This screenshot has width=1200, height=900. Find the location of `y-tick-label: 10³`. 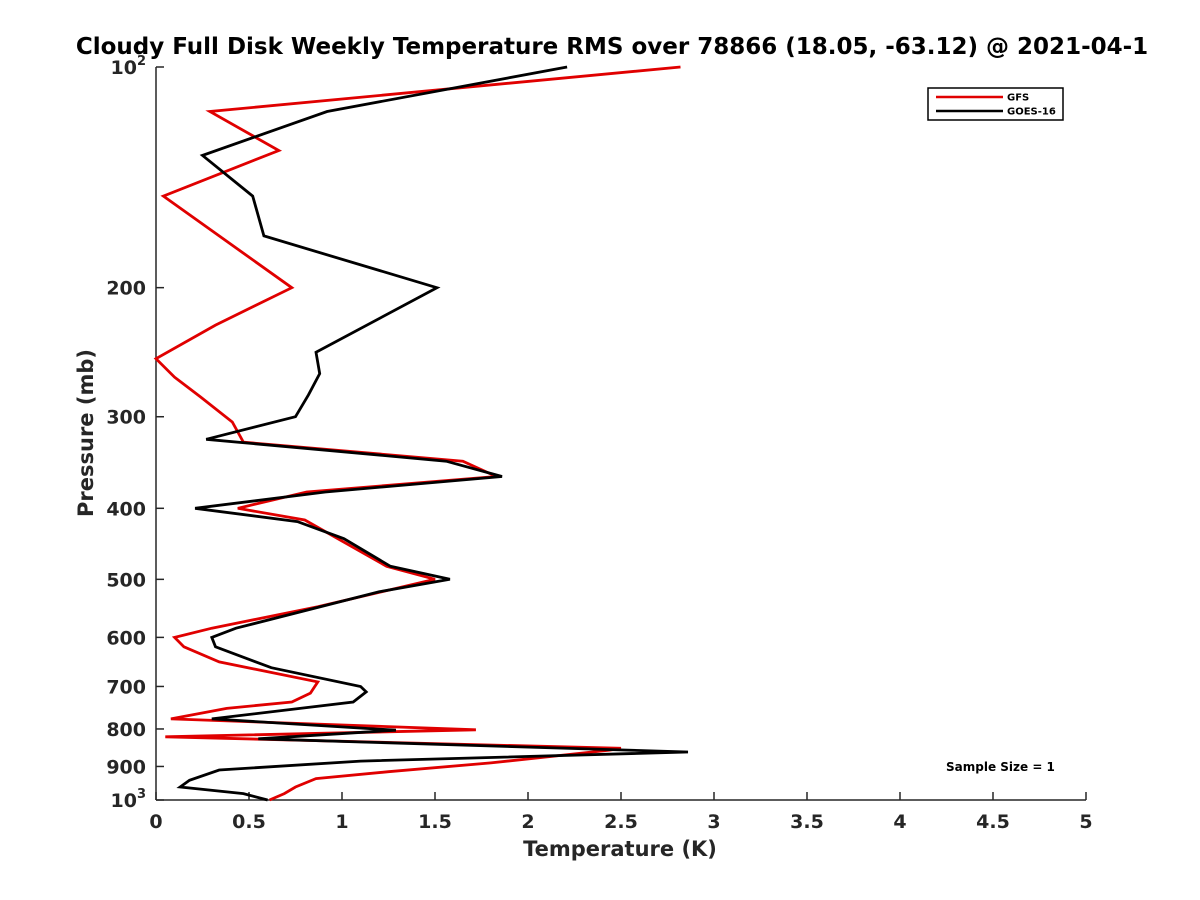

y-tick-label: 10³ is located at coordinates (129, 799).